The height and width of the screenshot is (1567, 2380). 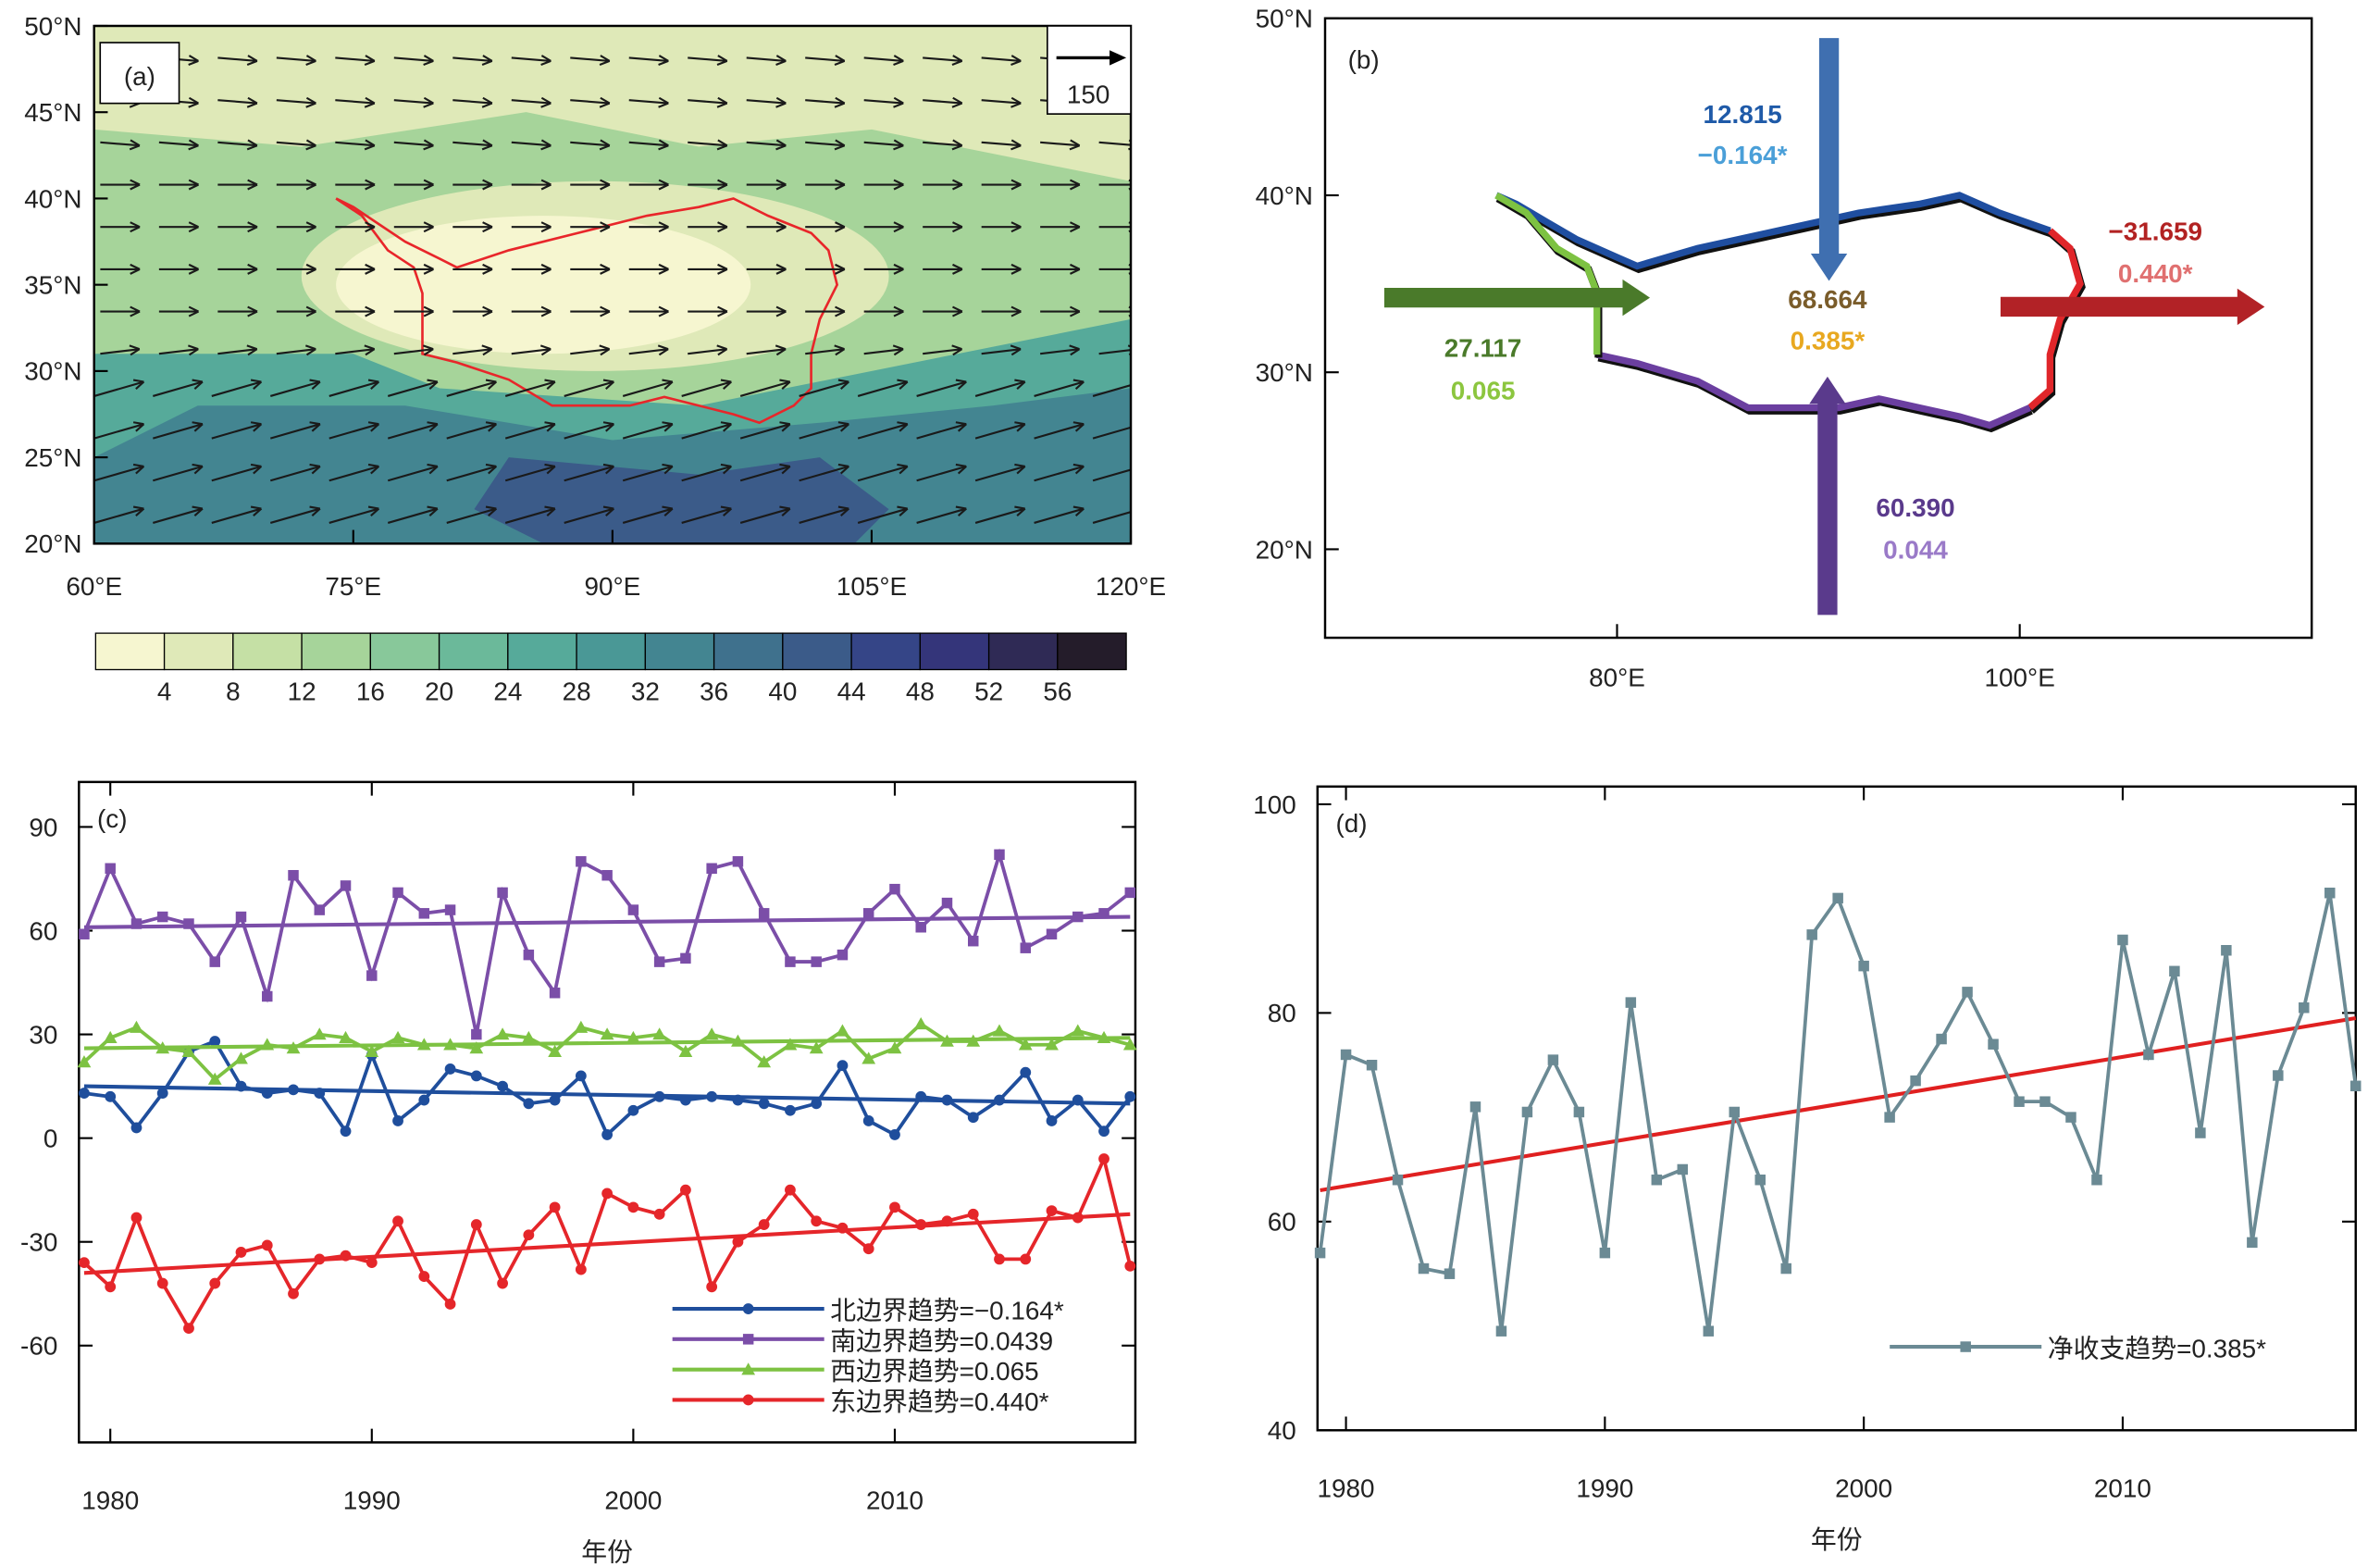 What do you see at coordinates (934, 1371) in the screenshot?
I see `legend-label: 西边界趋势=0.065` at bounding box center [934, 1371].